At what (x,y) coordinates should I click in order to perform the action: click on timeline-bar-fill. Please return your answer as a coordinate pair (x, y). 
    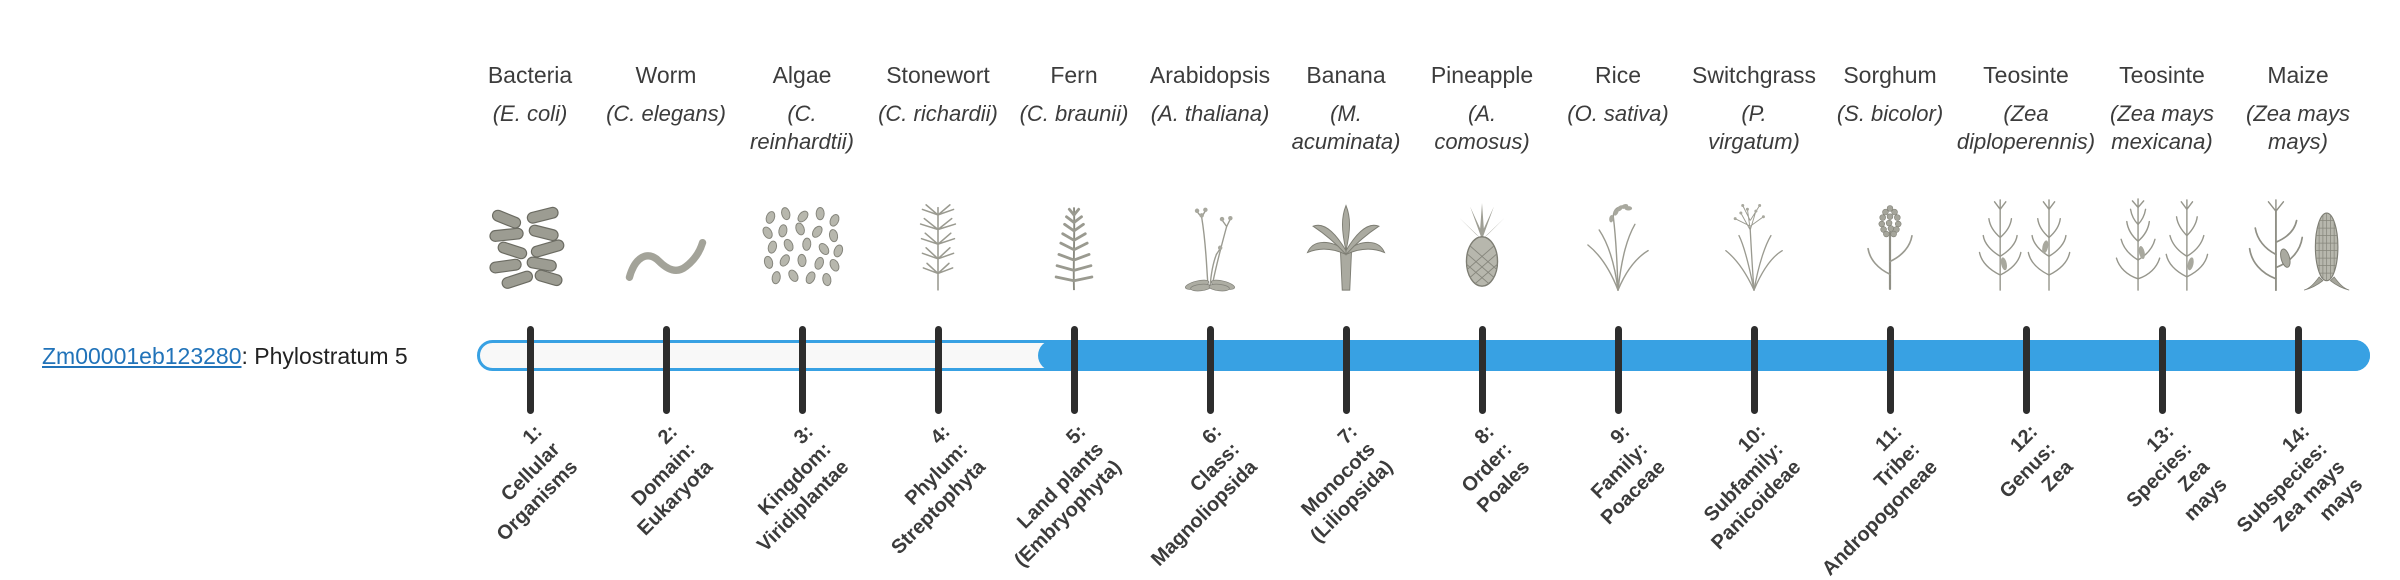
    Looking at the image, I should click on (1704, 355).